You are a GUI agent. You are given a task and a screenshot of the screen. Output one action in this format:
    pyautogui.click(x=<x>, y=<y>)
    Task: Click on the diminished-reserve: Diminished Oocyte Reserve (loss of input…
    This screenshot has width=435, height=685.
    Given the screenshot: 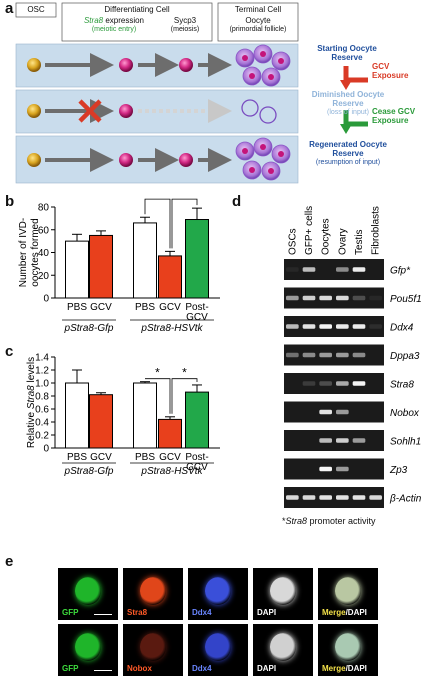 What is the action you would take?
    pyautogui.click(x=348, y=103)
    